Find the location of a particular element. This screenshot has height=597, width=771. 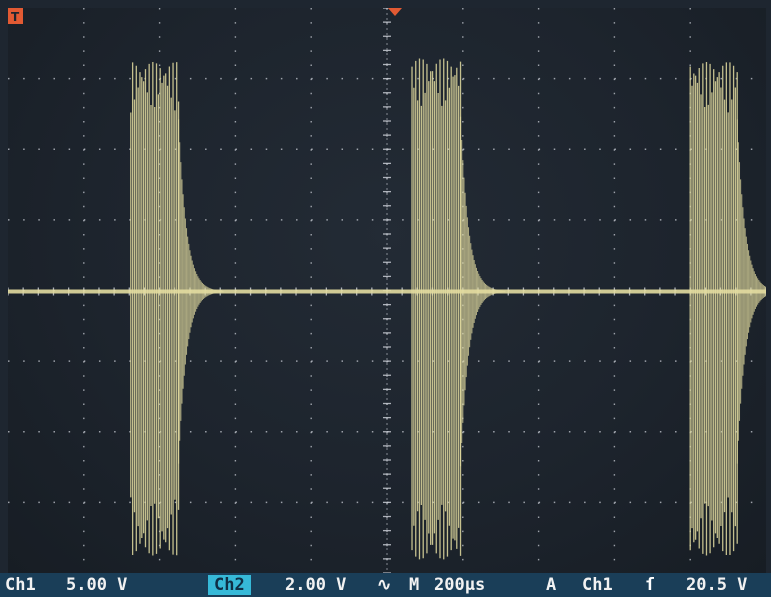

ch2-label: Ch2 is located at coordinates (229, 585).